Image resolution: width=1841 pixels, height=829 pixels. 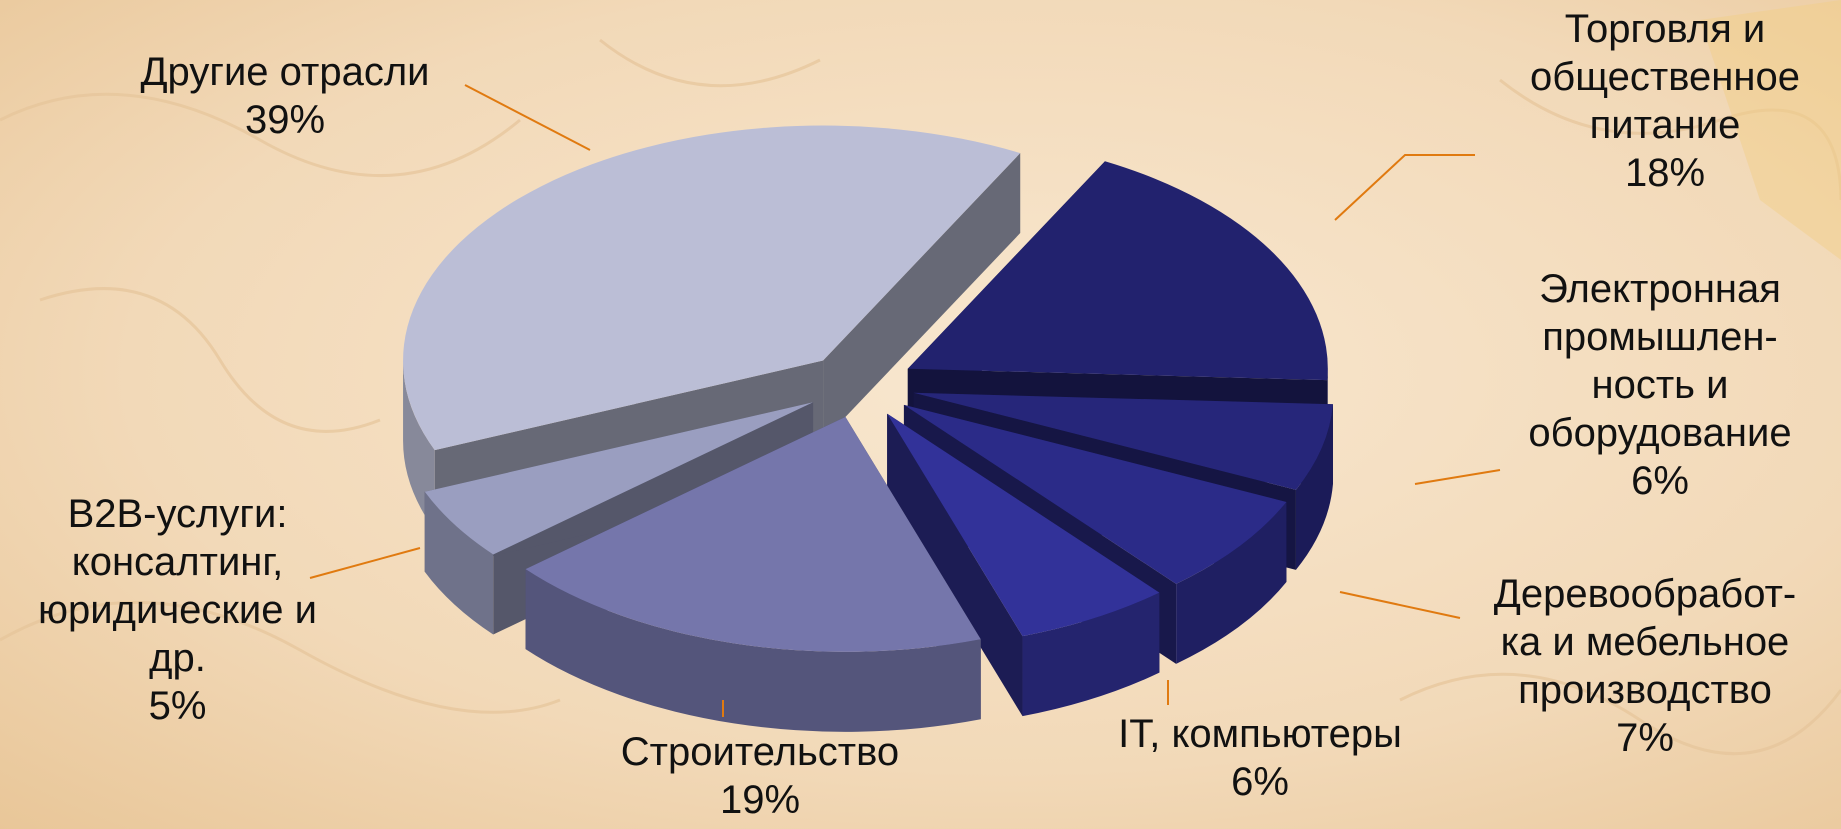 What do you see at coordinates (285, 72) in the screenshot?
I see `slice-label-text: Другие отрасли` at bounding box center [285, 72].